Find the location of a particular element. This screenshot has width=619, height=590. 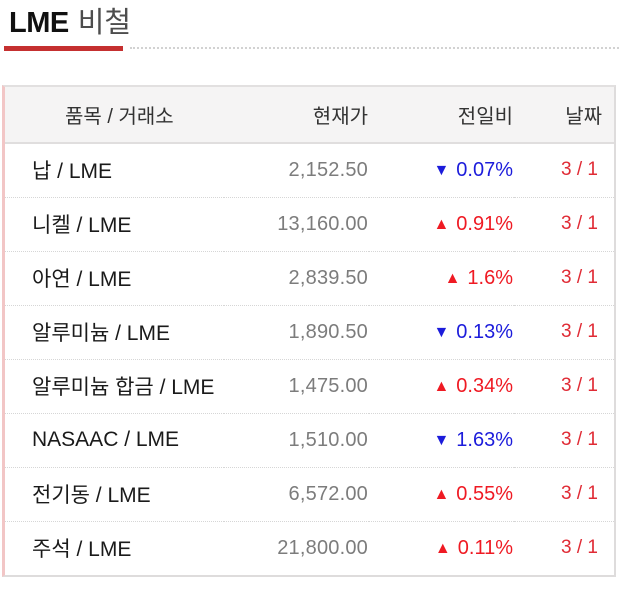

table-row: 전기동 / LME 6,572.00 ▲ 0.55% 3 / 1 is located at coordinates (309, 493).